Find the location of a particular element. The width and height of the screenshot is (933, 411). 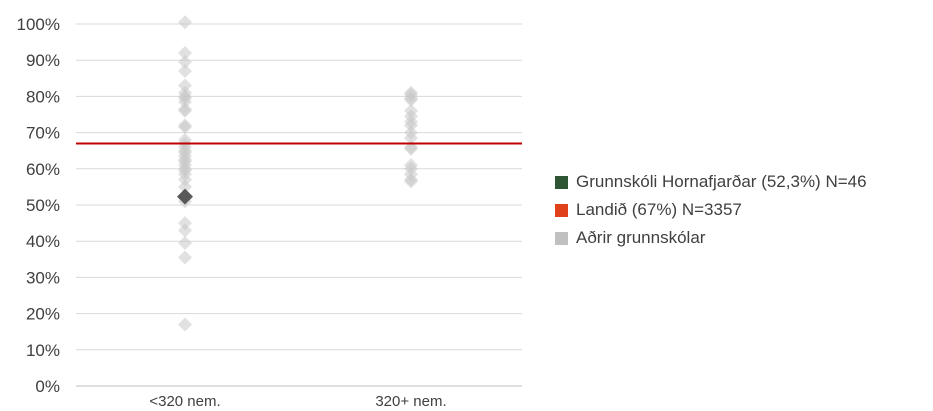

y-tick-label: 90% is located at coordinates (43, 60).